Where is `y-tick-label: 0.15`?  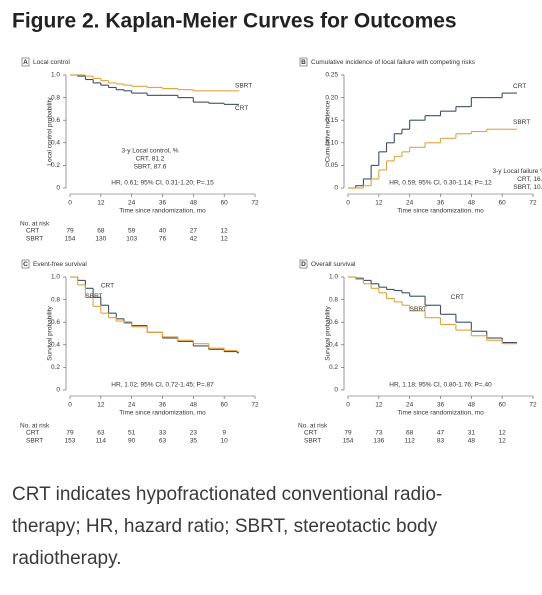
y-tick-label: 0.15 is located at coordinates (331, 120).